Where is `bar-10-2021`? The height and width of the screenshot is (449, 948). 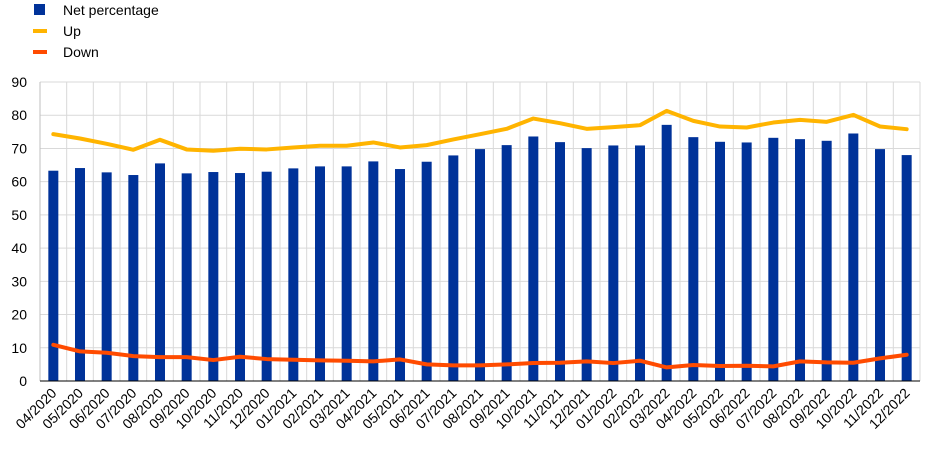 bar-10-2021 is located at coordinates (533, 258).